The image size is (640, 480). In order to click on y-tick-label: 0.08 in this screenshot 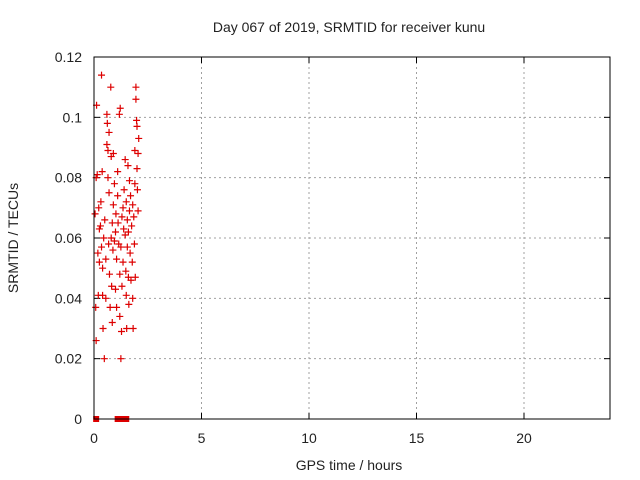, I will do `click(68, 178)`.